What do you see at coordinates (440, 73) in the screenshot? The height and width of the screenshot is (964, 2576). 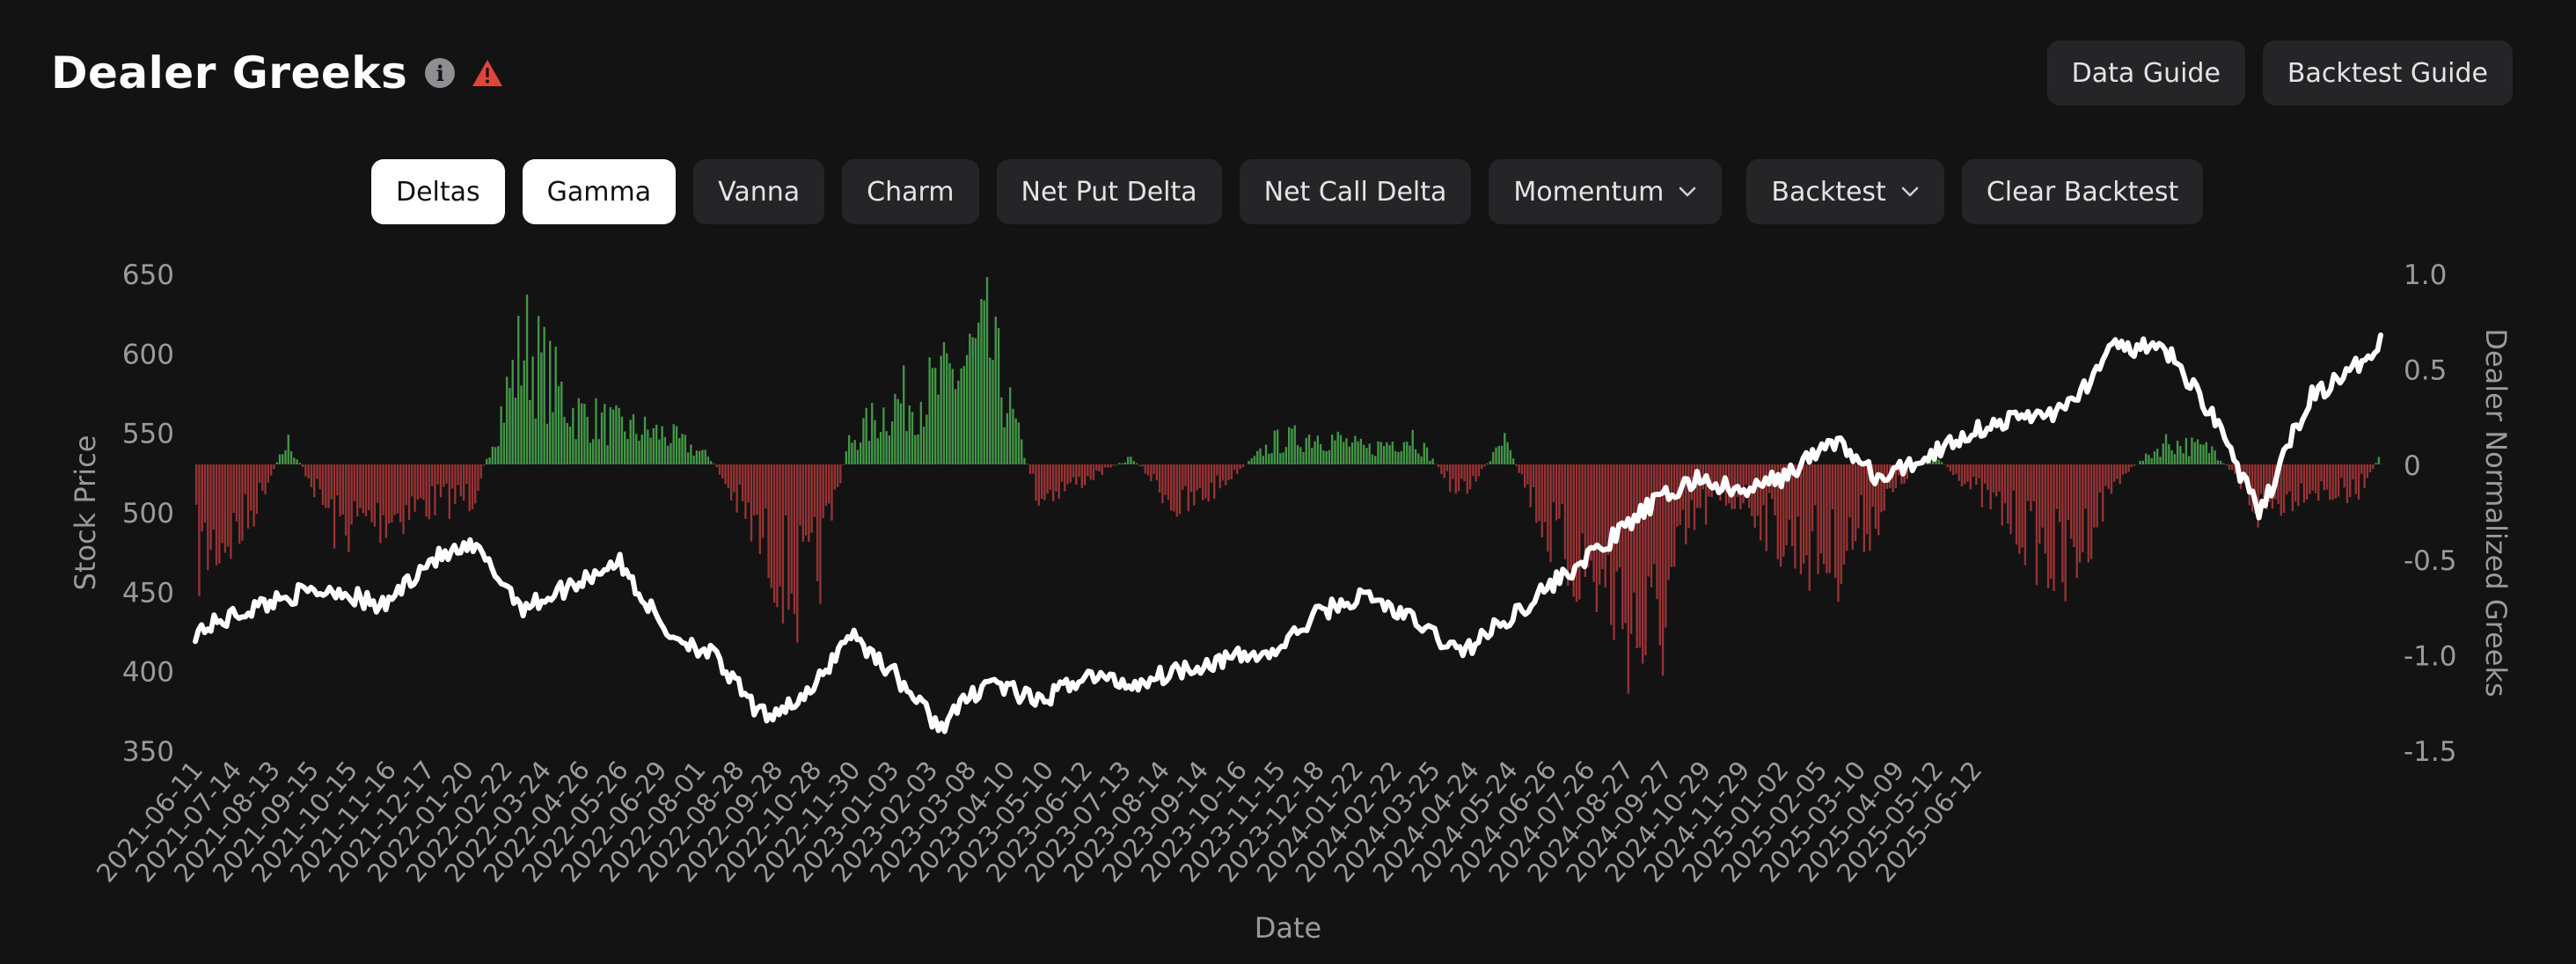 I see `info-icon: i` at bounding box center [440, 73].